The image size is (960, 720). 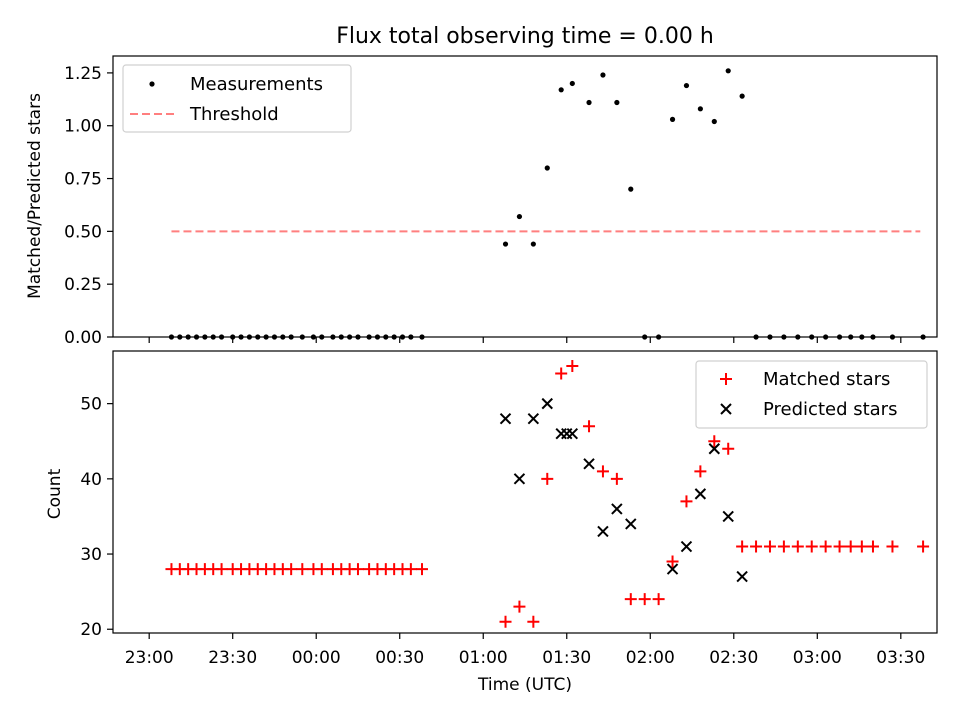 What do you see at coordinates (91, 480) in the screenshot?
I see `bottom-y-tick-label: 40` at bounding box center [91, 480].